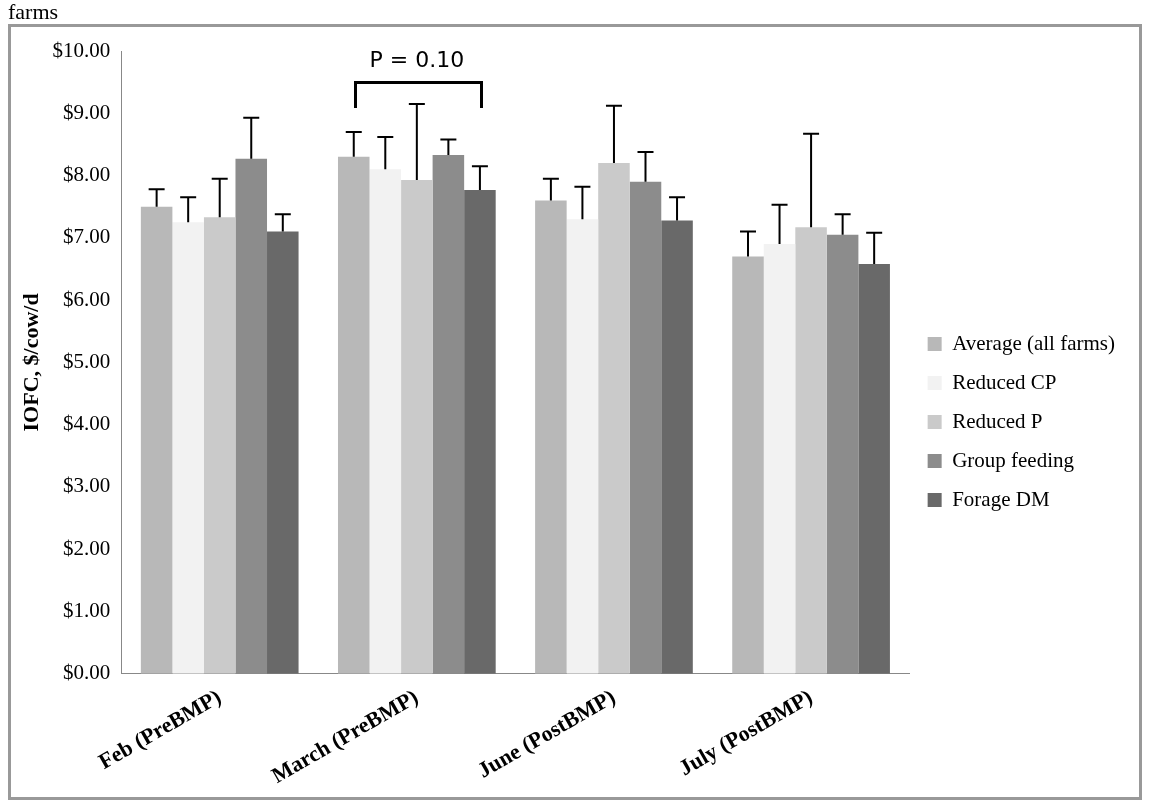 The height and width of the screenshot is (810, 1162). I want to click on y-tick-label: $7.00, so click(86, 236).